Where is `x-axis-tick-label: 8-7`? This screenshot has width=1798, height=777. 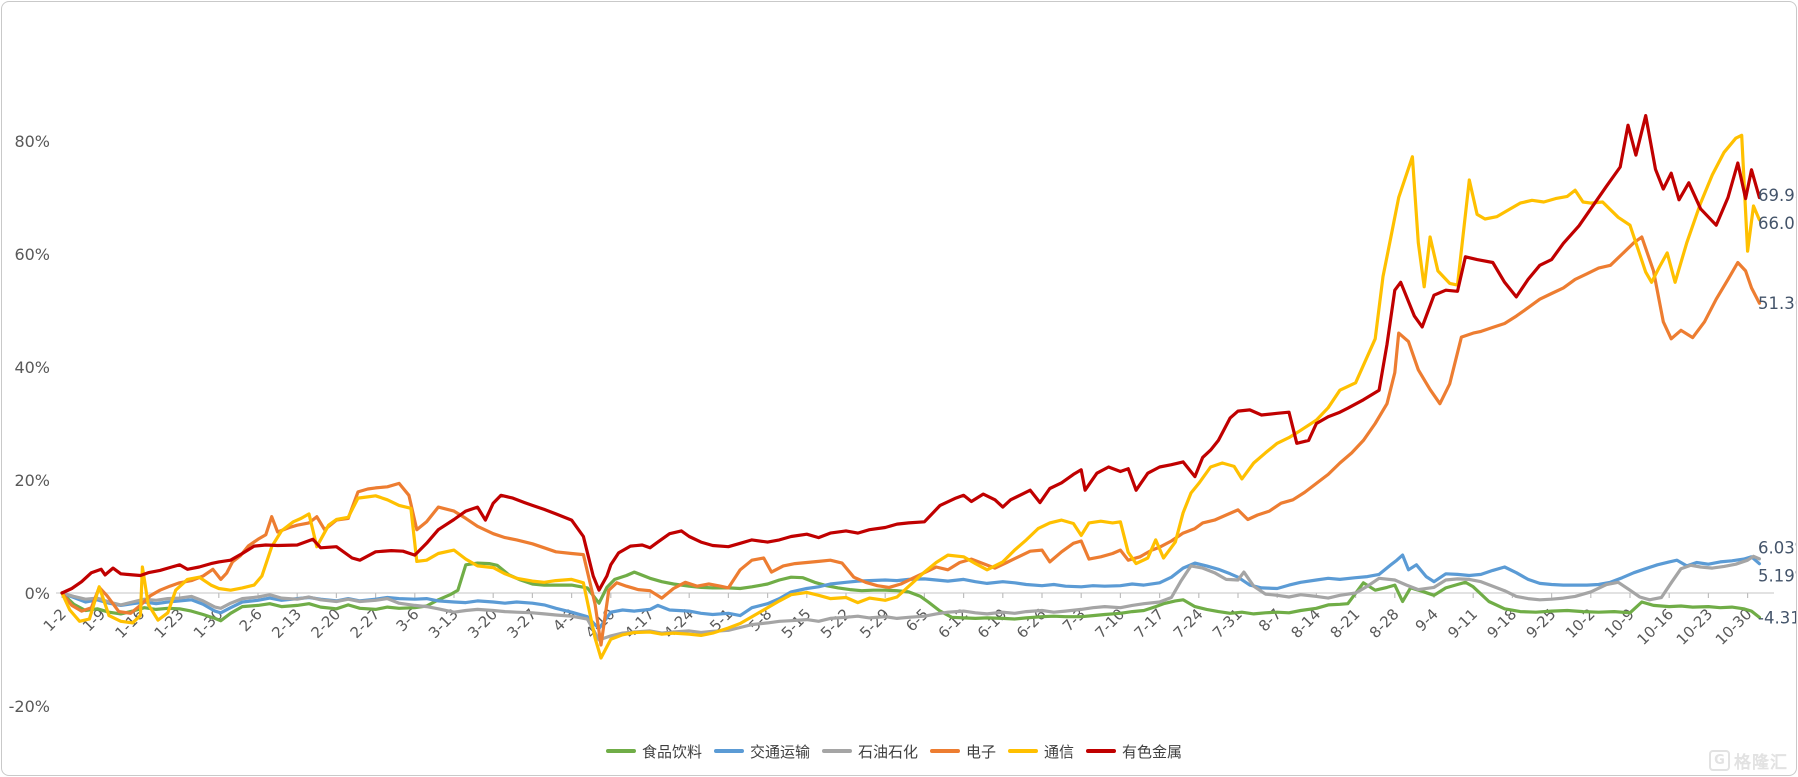 x-axis-tick-label: 8-7 is located at coordinates (1270, 620).